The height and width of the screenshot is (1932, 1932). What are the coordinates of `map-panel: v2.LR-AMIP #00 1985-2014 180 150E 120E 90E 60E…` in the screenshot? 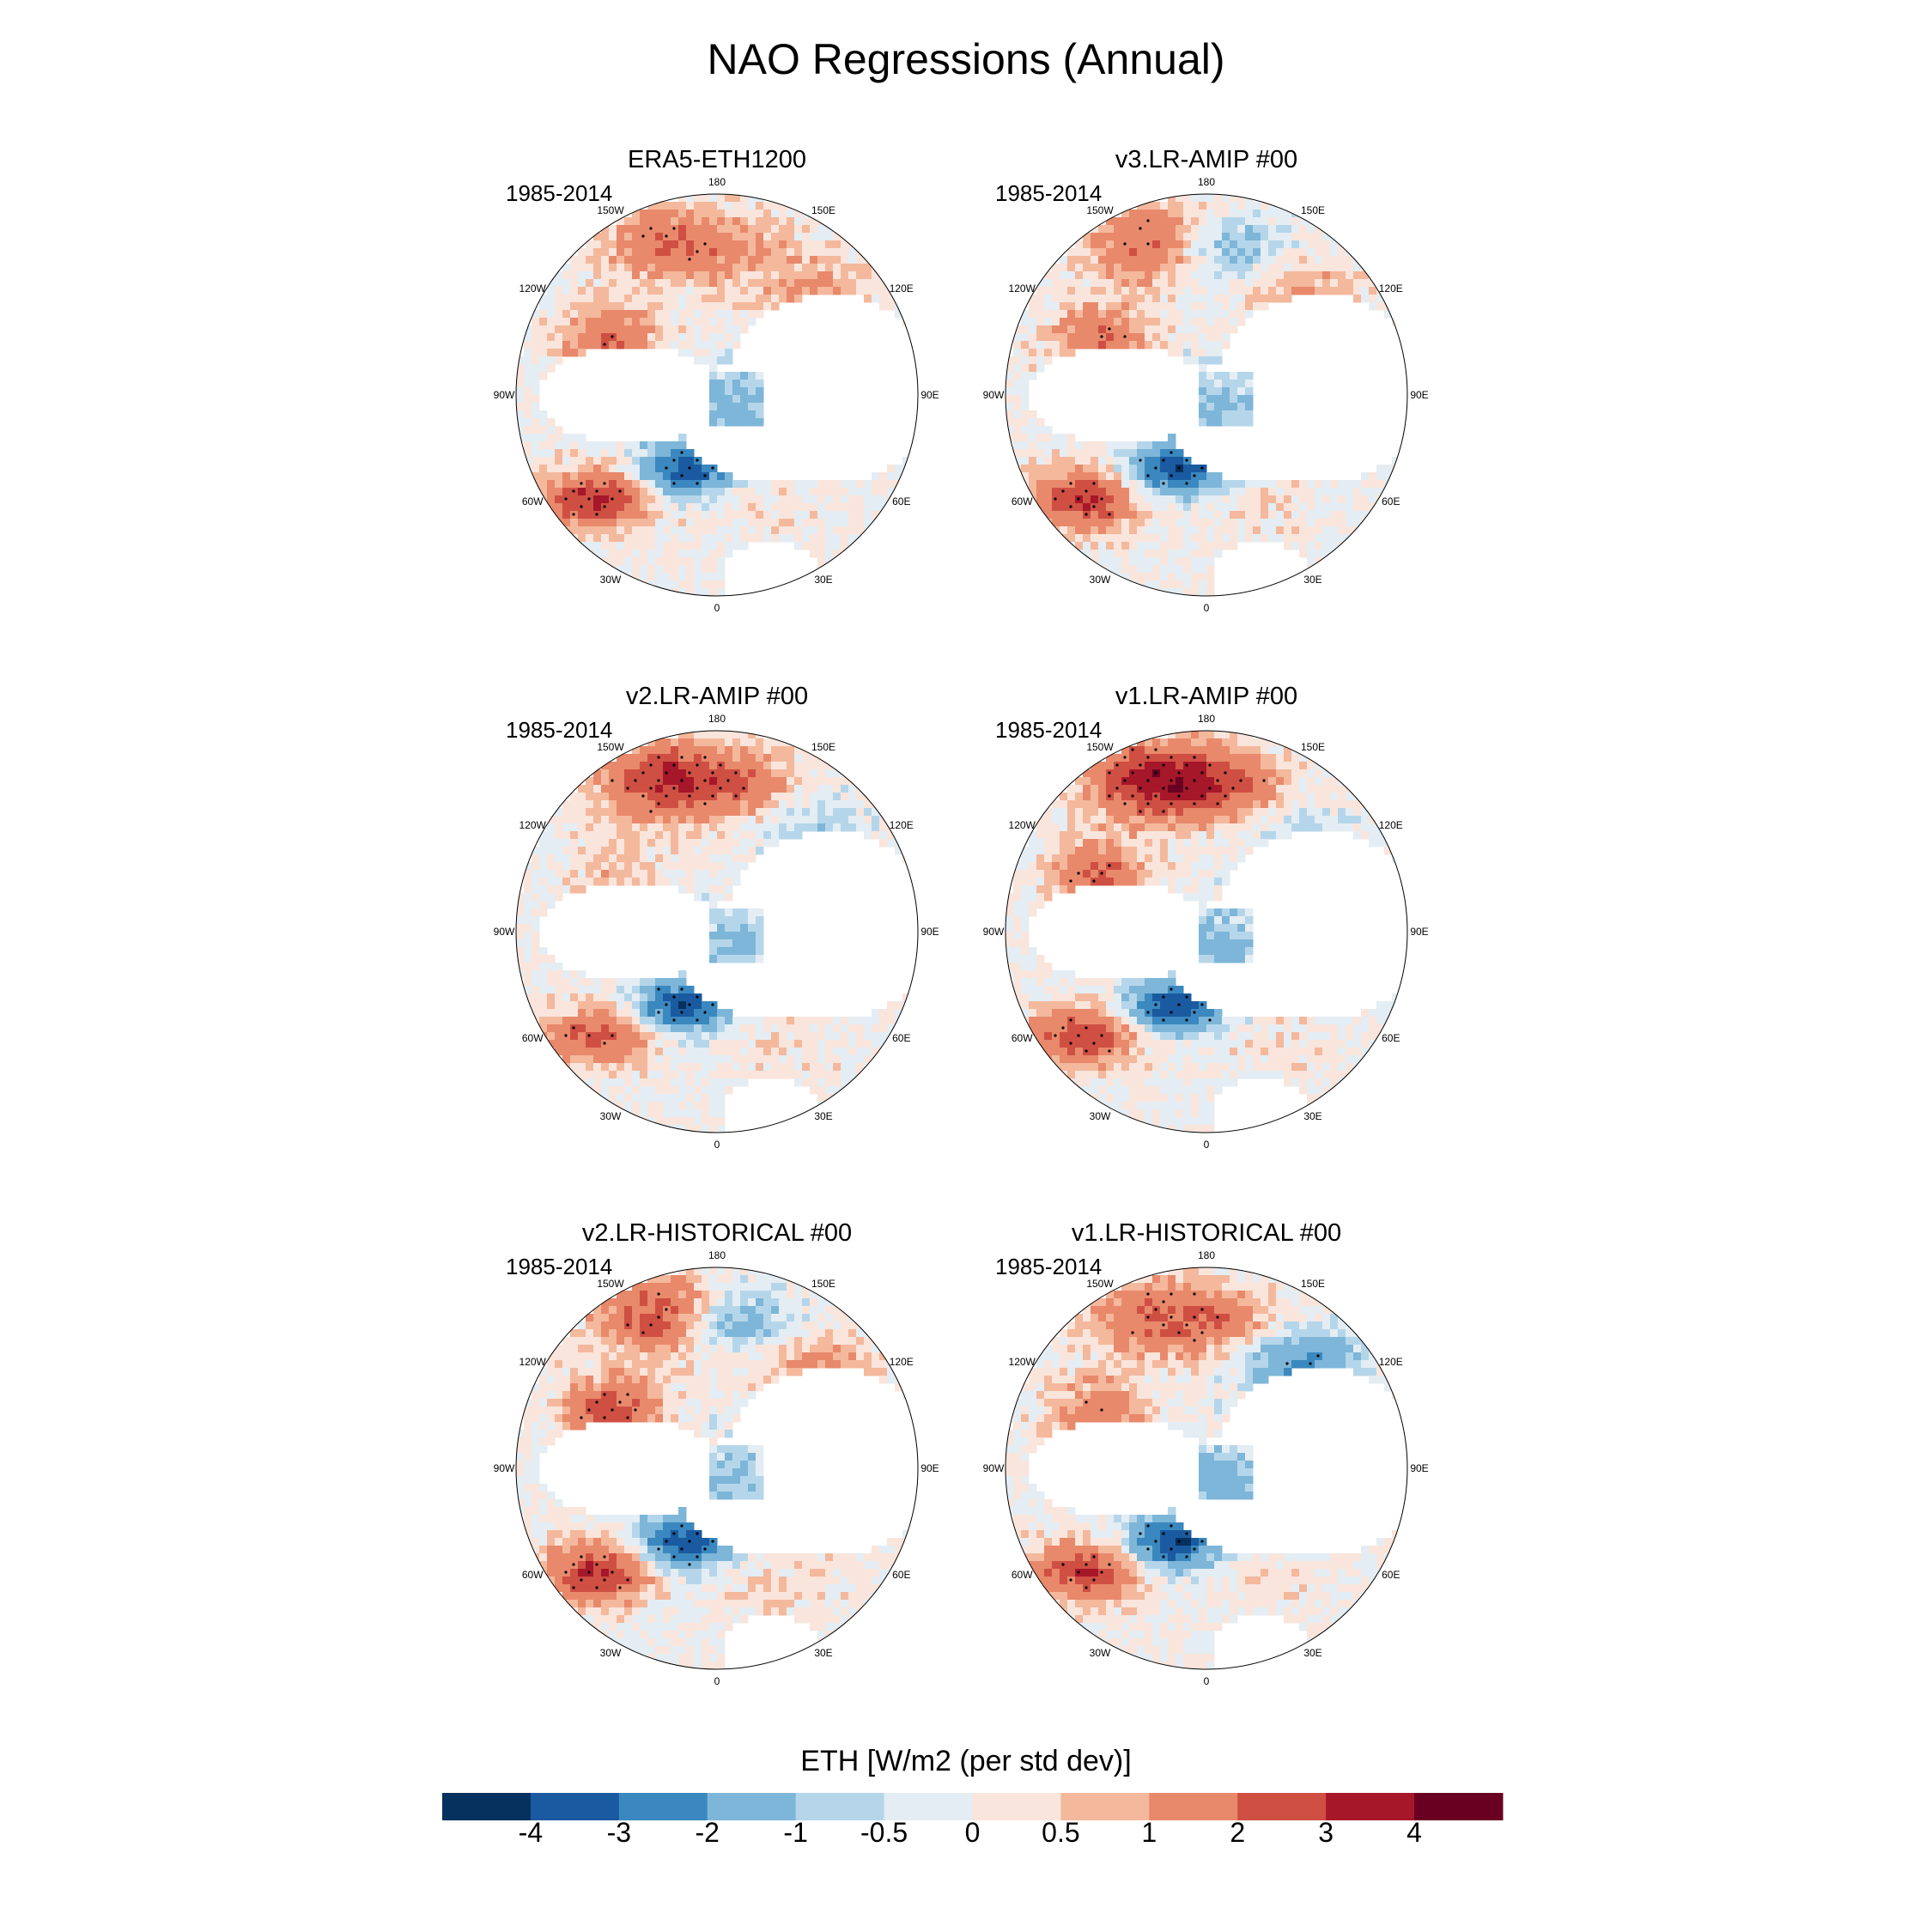 It's located at (717, 923).